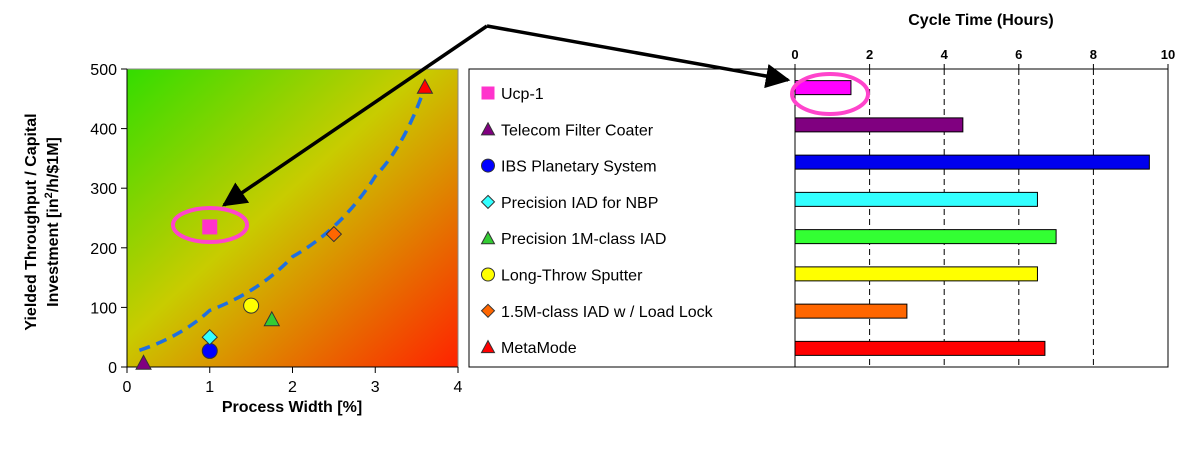 Image resolution: width=1177 pixels, height=450 pixels. I want to click on ucp1-bar-highlight-ellipse, so click(830, 94).